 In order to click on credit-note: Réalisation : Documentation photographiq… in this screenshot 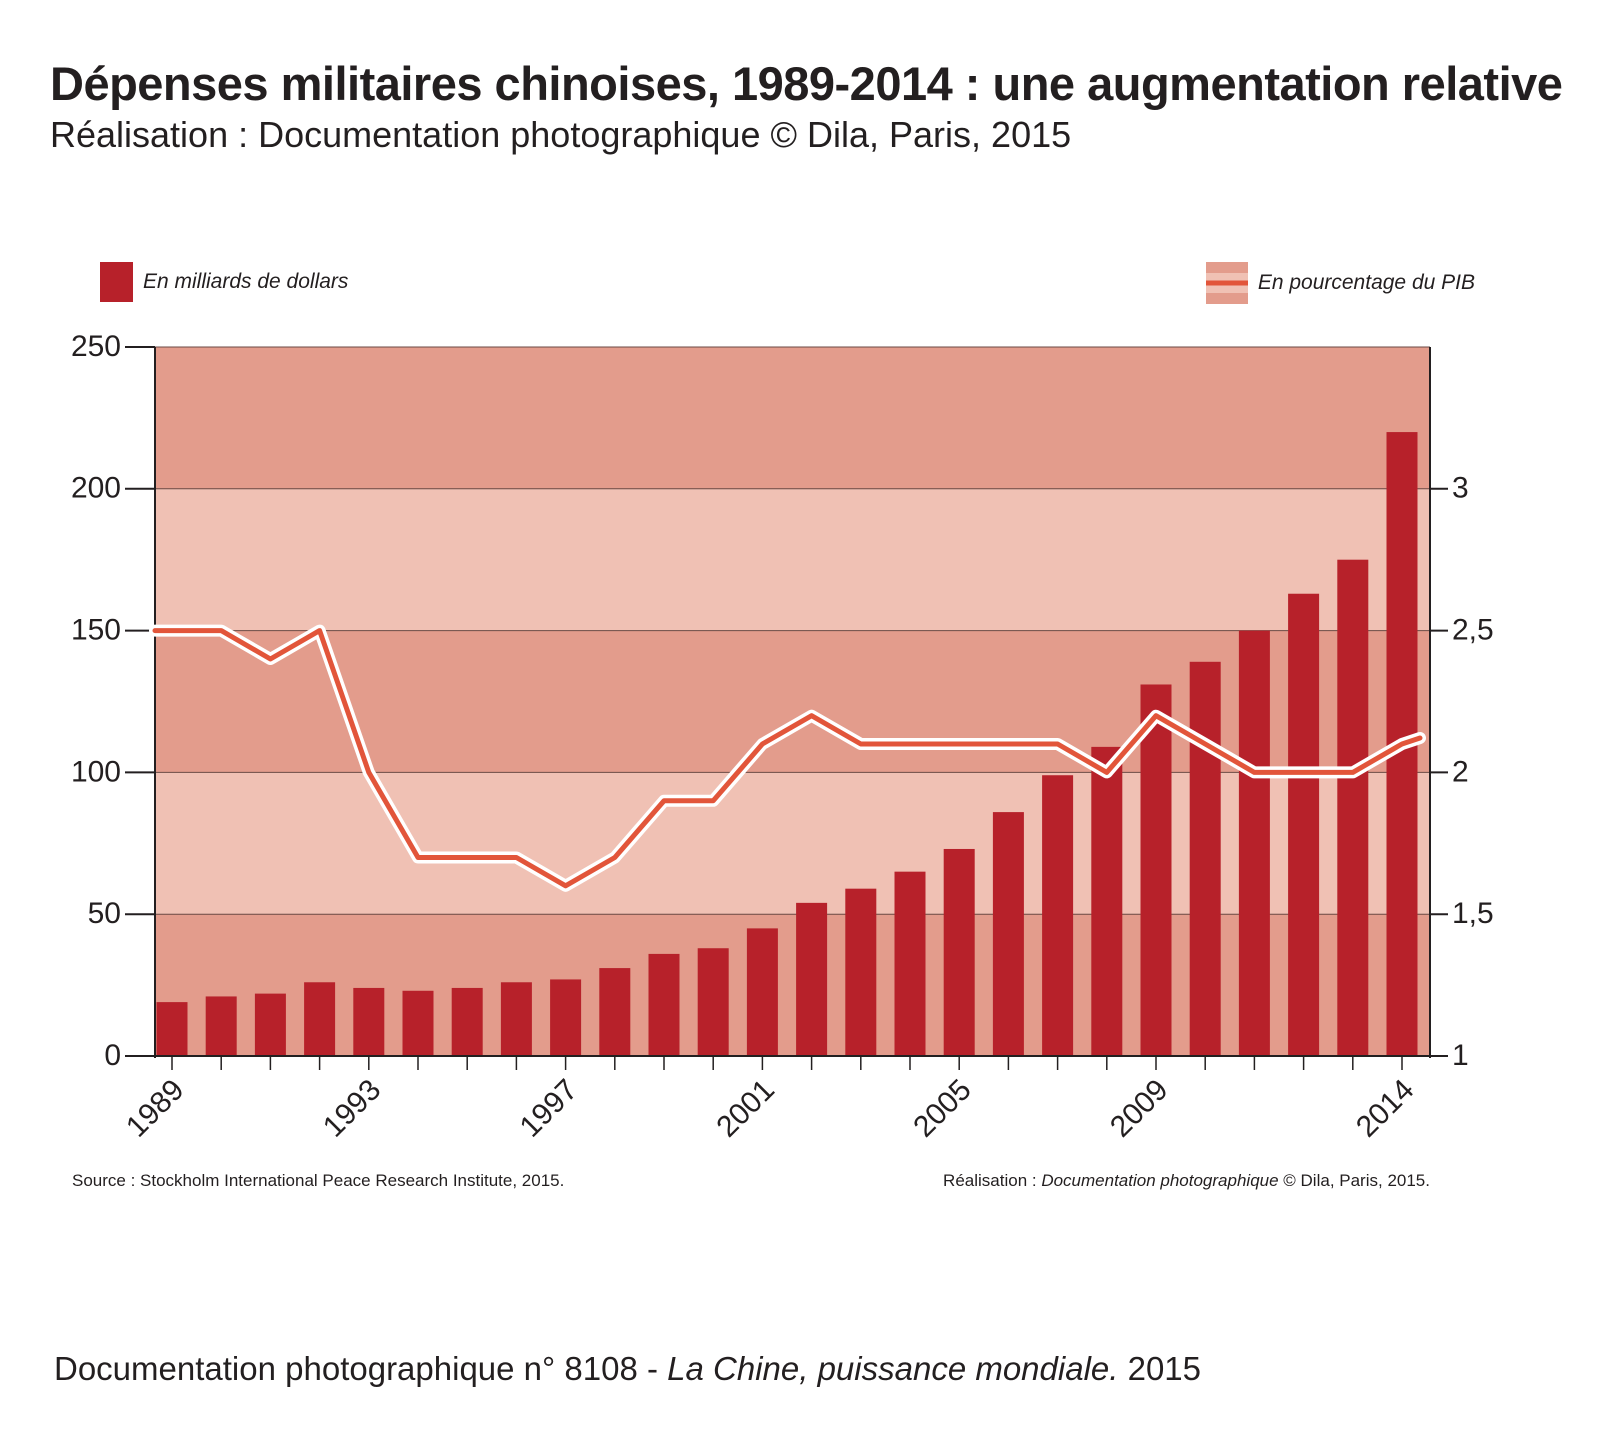, I will do `click(1186, 1181)`.